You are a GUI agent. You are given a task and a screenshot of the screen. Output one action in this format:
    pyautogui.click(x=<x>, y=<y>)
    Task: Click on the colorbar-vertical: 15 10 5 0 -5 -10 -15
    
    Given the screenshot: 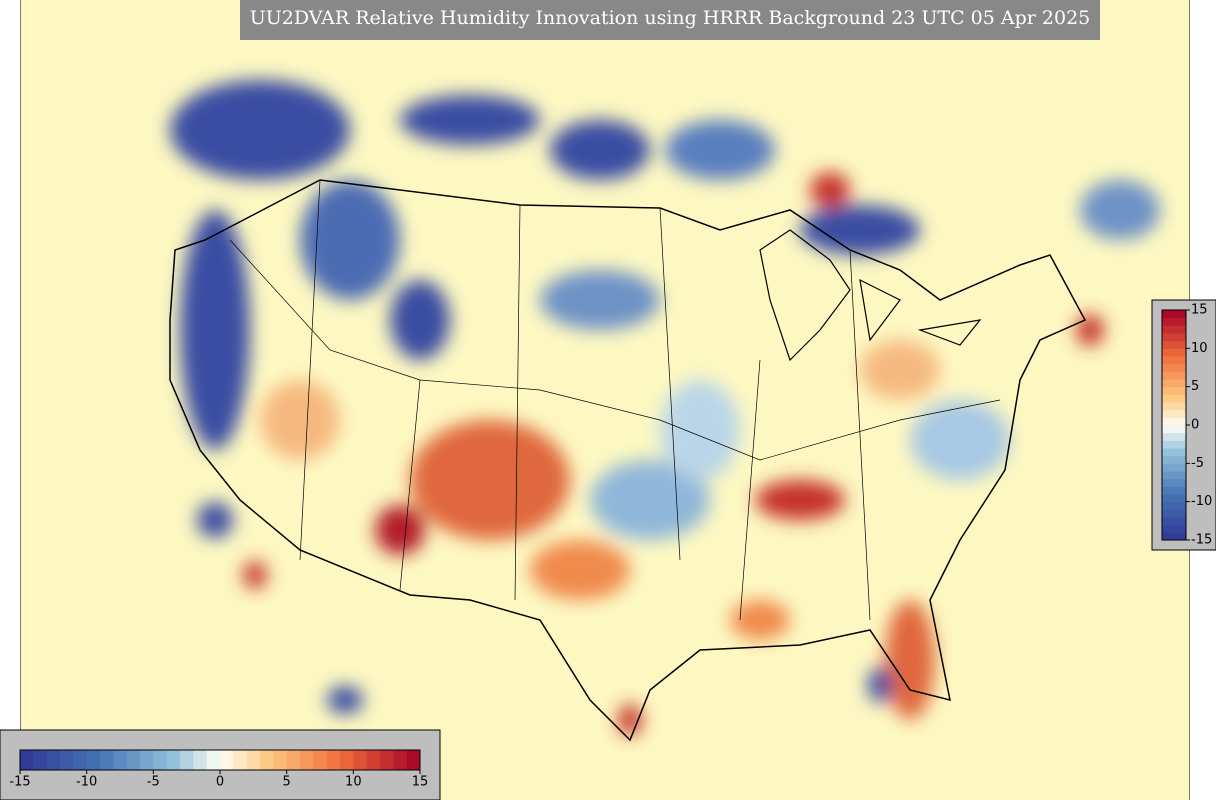 What is the action you would take?
    pyautogui.click(x=1186, y=425)
    